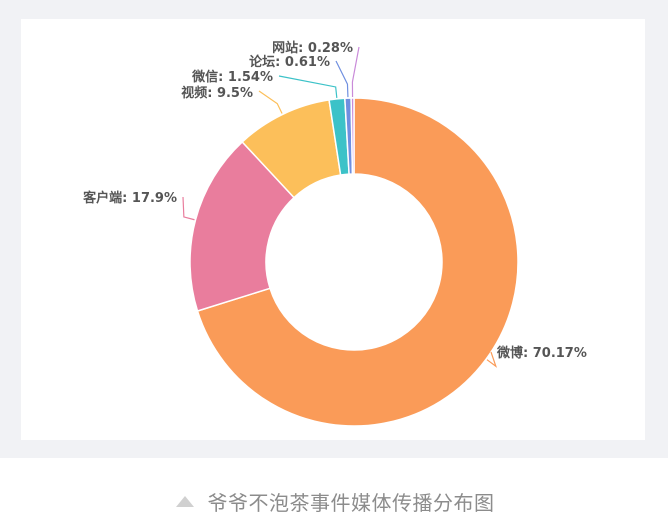 Image resolution: width=668 pixels, height=530 pixels. Describe the element at coordinates (232, 77) in the screenshot. I see `slice-label-3: 微信: 1.54%` at that location.